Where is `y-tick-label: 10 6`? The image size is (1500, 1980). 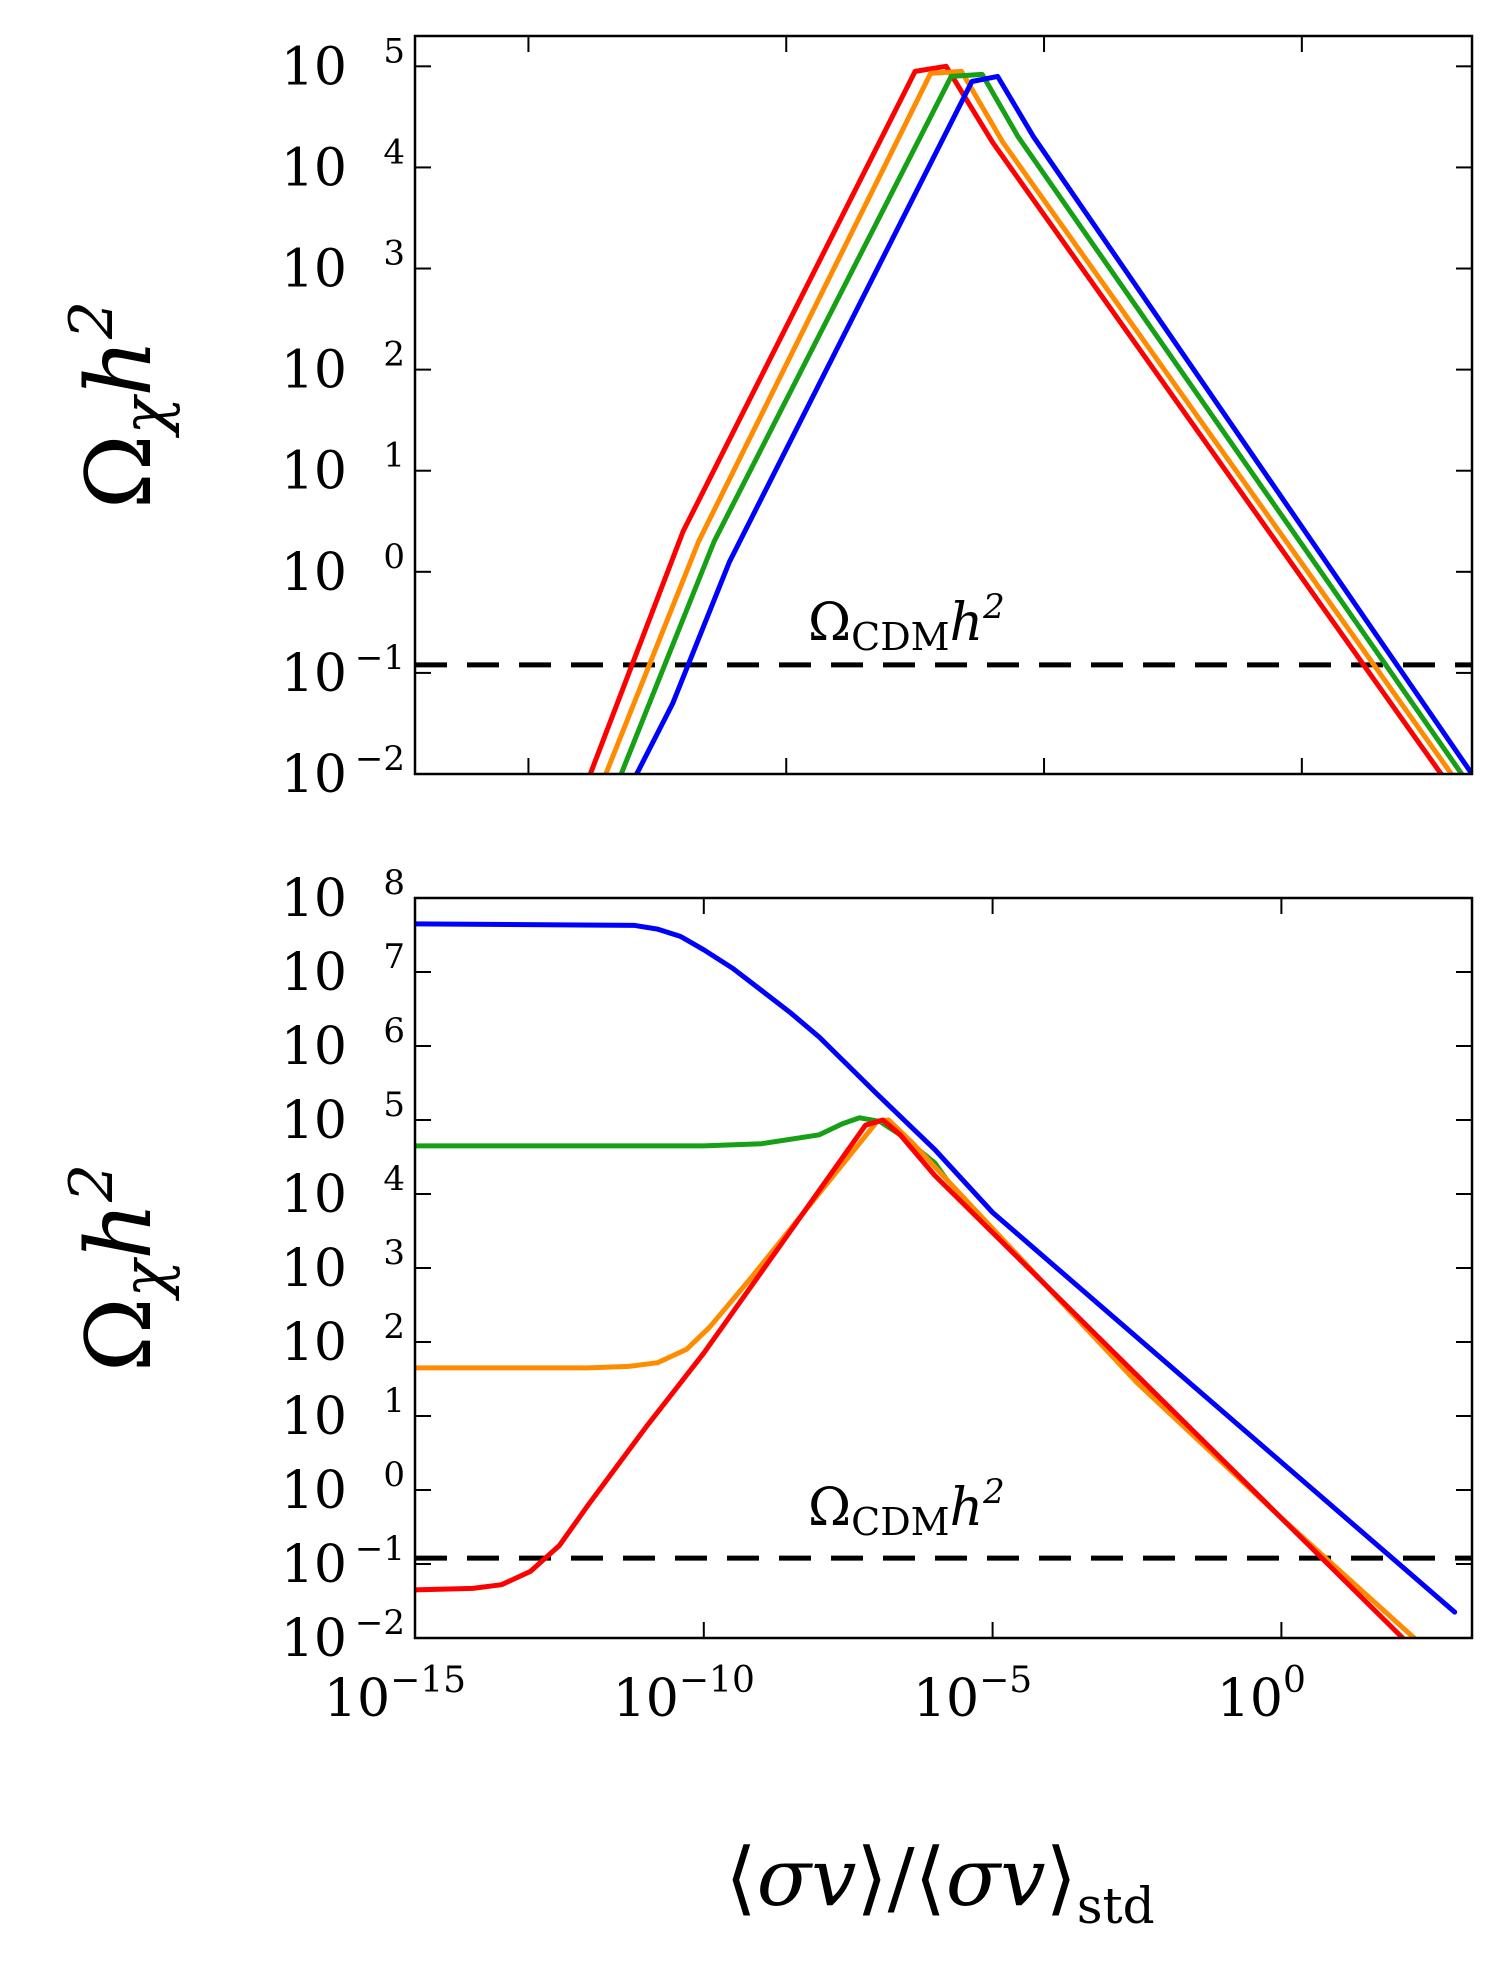 y-tick-label: 10 6 is located at coordinates (343, 1044).